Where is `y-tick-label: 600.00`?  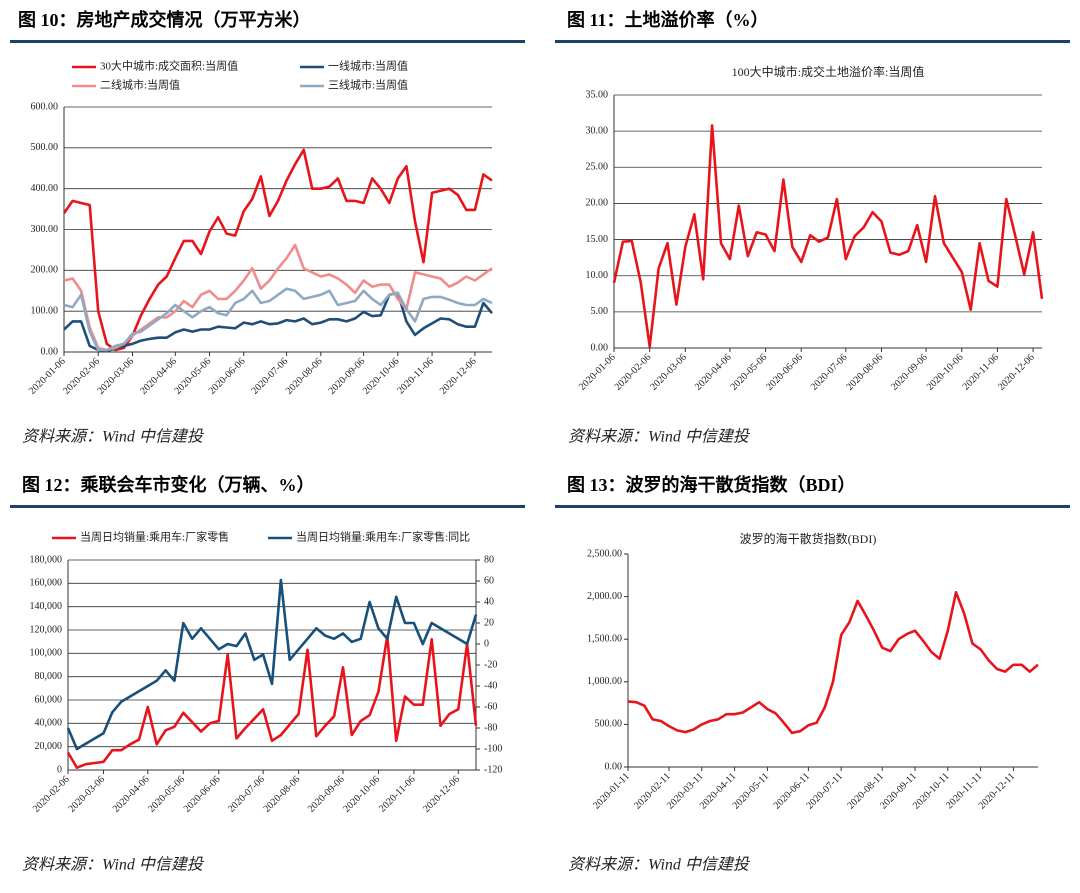 y-tick-label: 600.00 is located at coordinates (45, 106).